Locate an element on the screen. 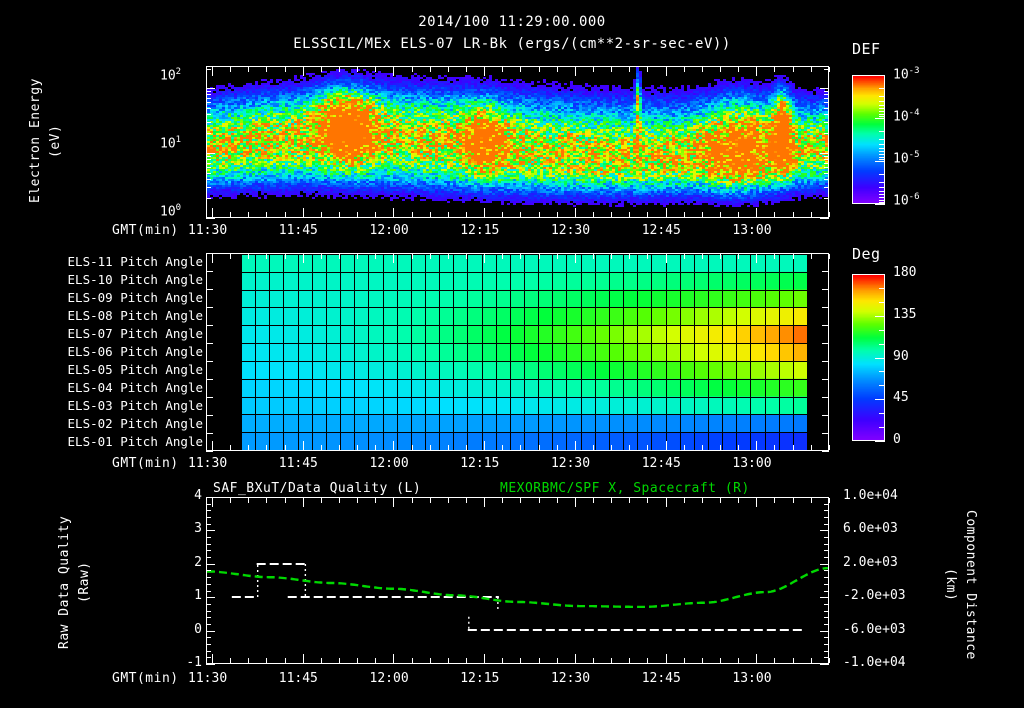 The width and height of the screenshot is (1024, 708). def-colorbar-label-5: 10⁻⁵ is located at coordinates (906, 158).